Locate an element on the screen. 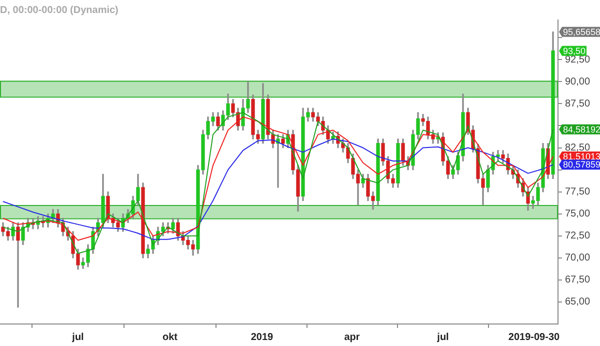 This screenshot has width=600, height=346. annotation: 80,57859 is located at coordinates (581, 165).